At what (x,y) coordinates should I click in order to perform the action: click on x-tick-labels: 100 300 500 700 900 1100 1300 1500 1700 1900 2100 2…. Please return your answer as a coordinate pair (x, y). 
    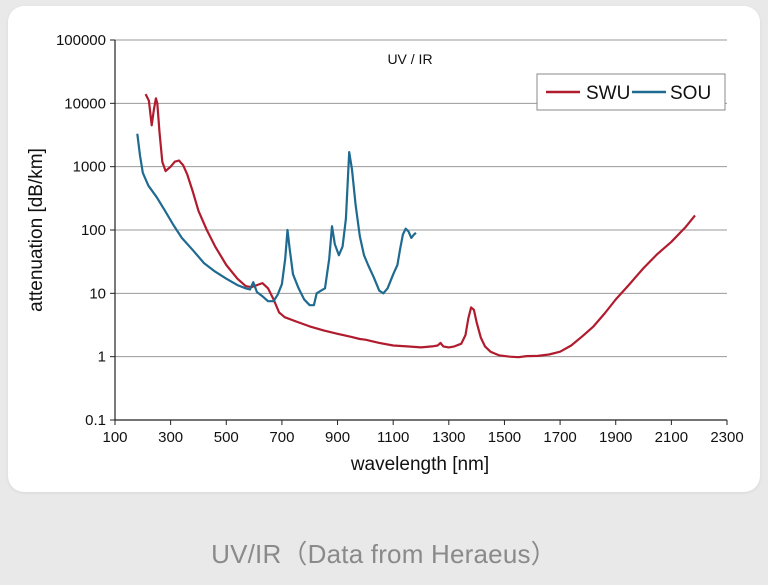
    Looking at the image, I should click on (423, 433).